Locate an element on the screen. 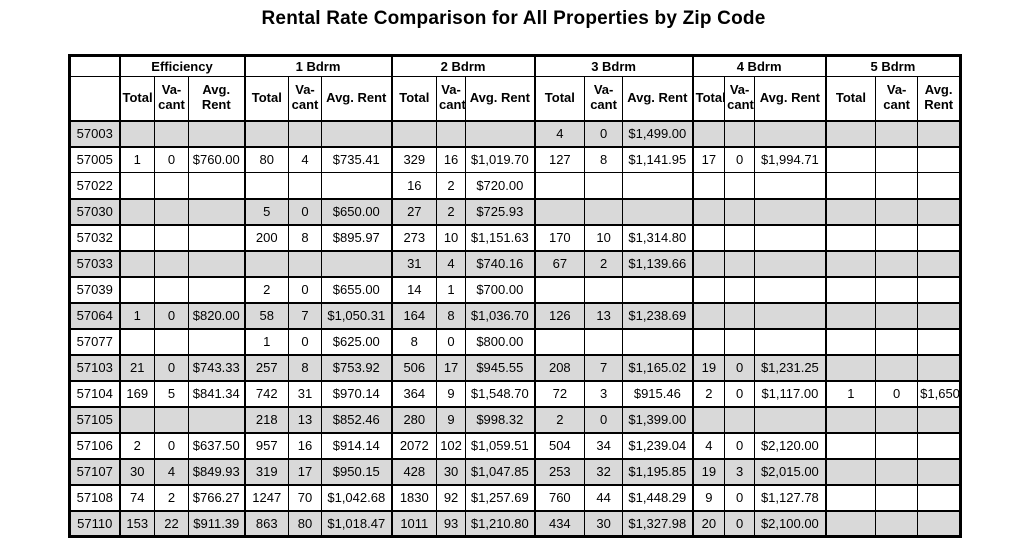  data-cell: $760.00 is located at coordinates (216, 159).